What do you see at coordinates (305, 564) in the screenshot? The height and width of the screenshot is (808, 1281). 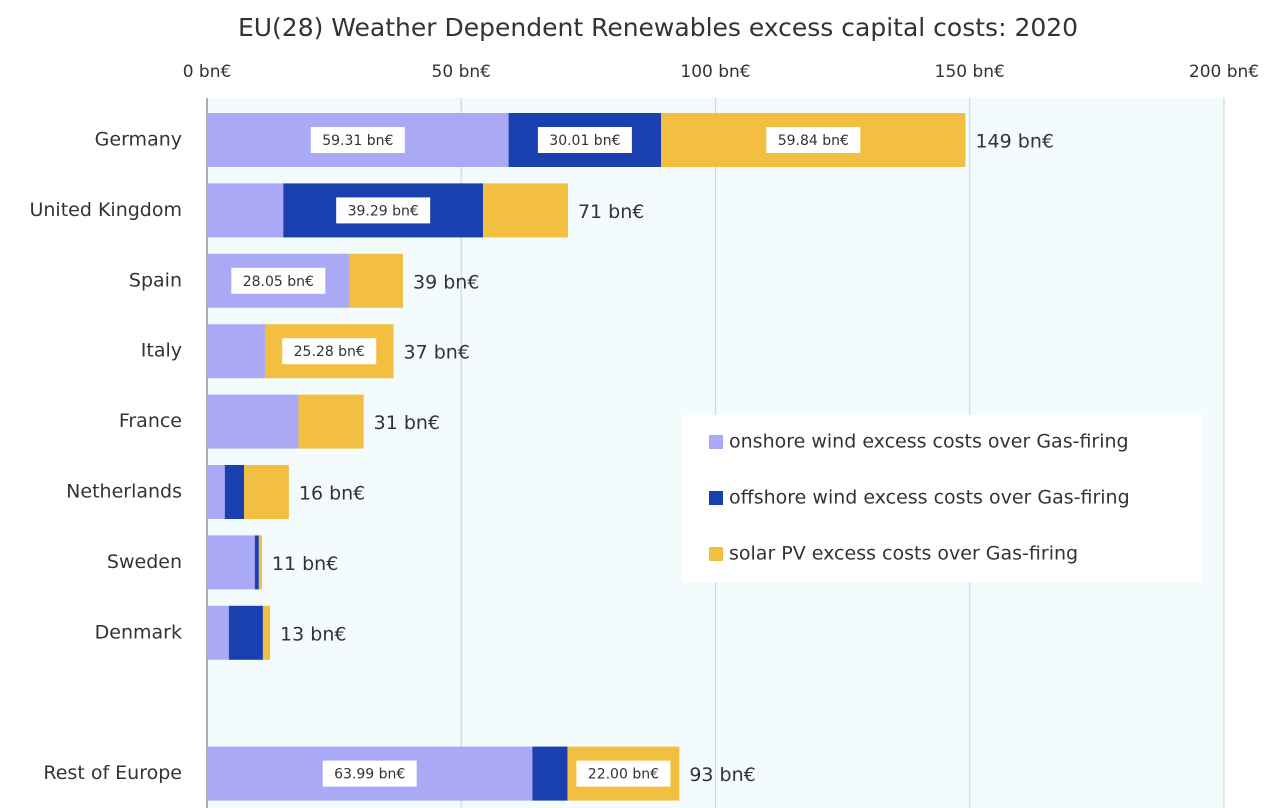 I see `total-label: 11 bn€` at bounding box center [305, 564].